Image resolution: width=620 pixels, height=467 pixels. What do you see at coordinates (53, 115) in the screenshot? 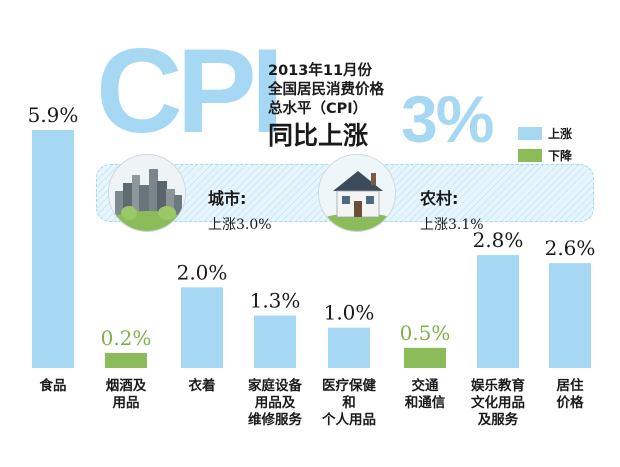
I see `bar-value-label-0: 5.9%` at bounding box center [53, 115].